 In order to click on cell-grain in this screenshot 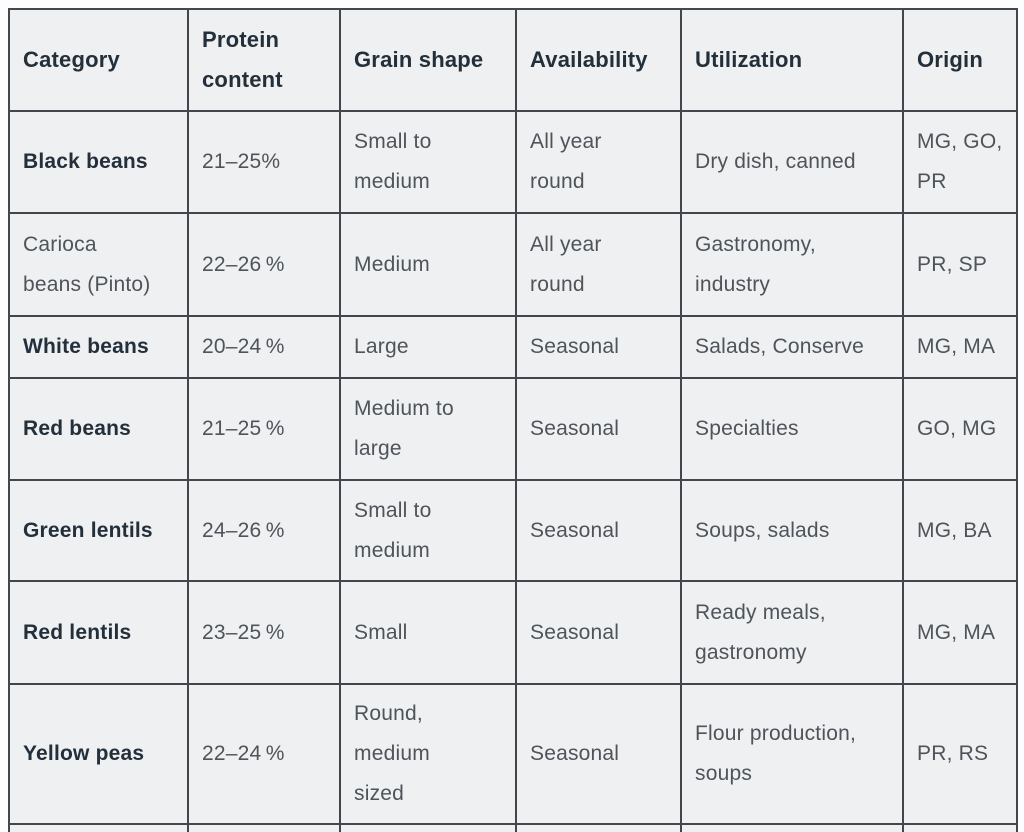, I will do `click(428, 827)`.